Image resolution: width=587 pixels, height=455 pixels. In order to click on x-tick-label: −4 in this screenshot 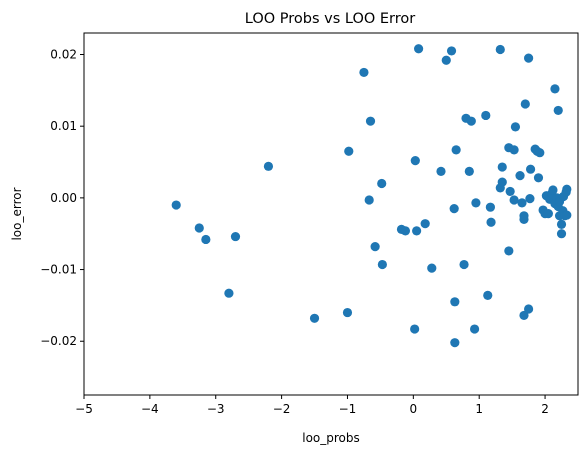, I will do `click(150, 409)`.